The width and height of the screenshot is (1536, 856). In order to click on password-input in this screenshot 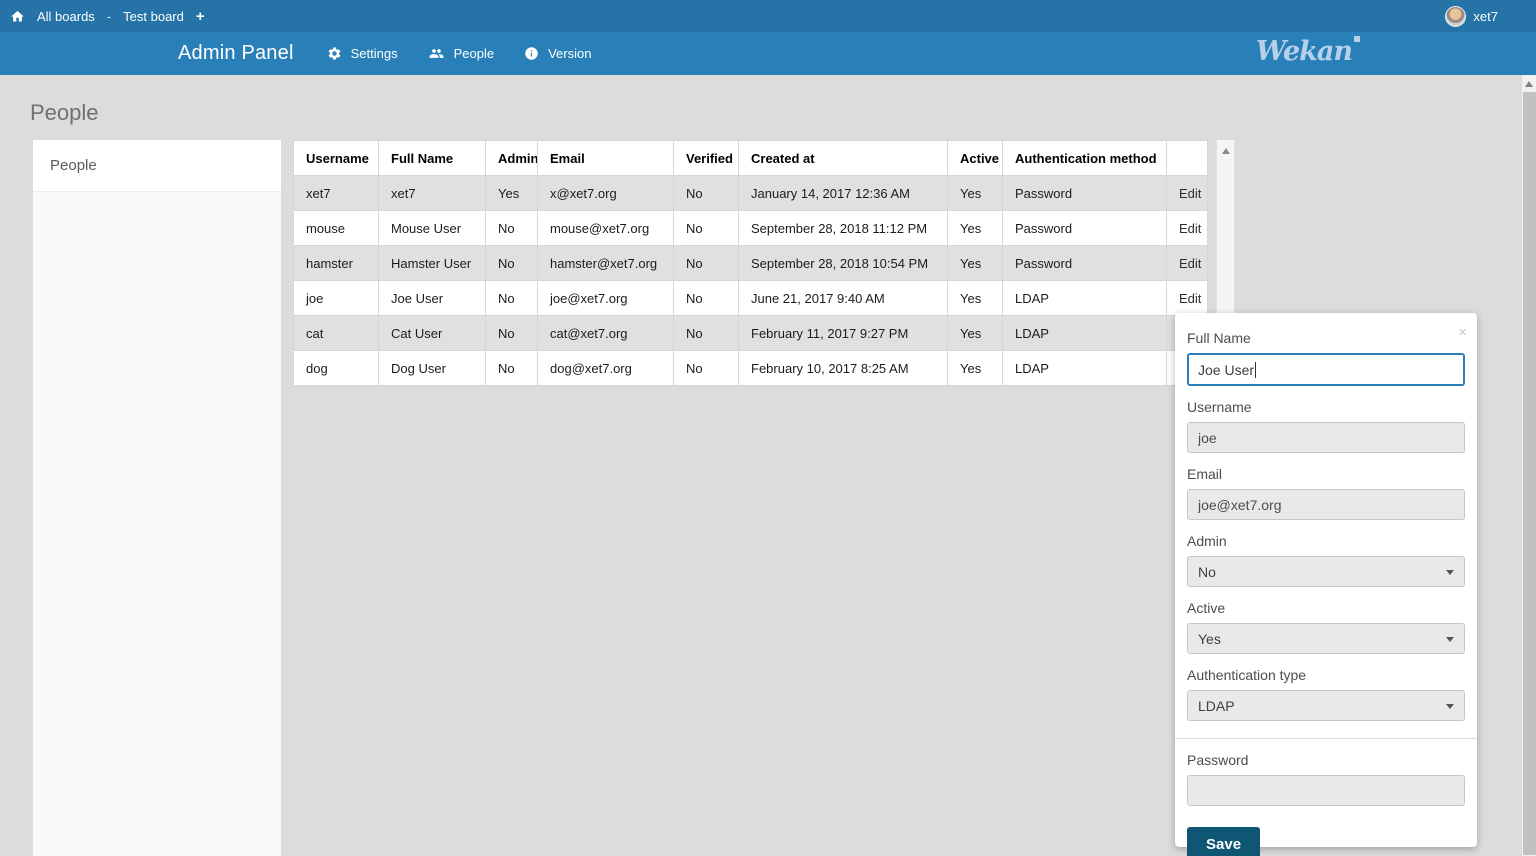, I will do `click(1326, 790)`.